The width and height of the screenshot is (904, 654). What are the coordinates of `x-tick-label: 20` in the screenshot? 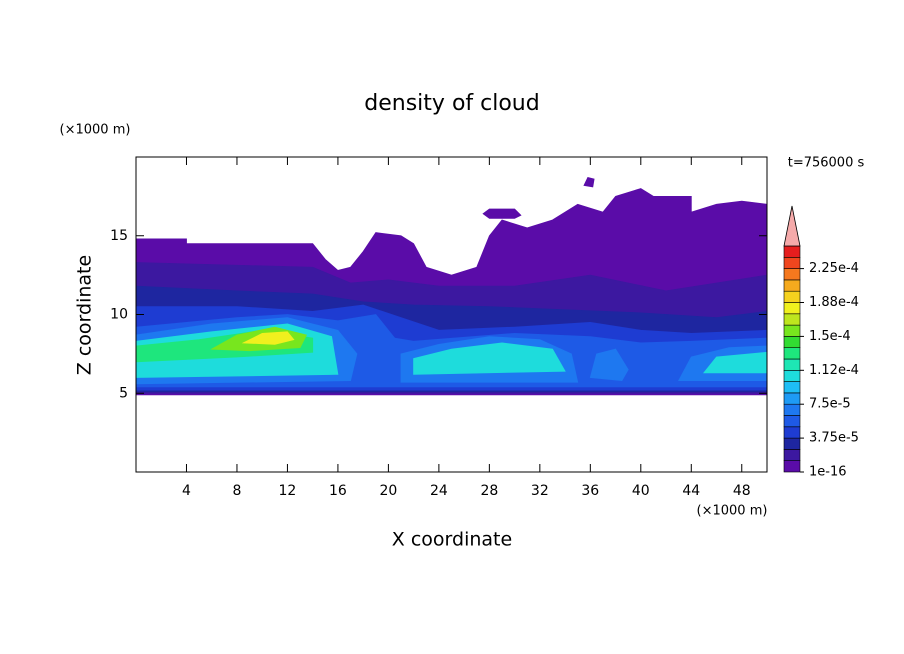 It's located at (388, 491).